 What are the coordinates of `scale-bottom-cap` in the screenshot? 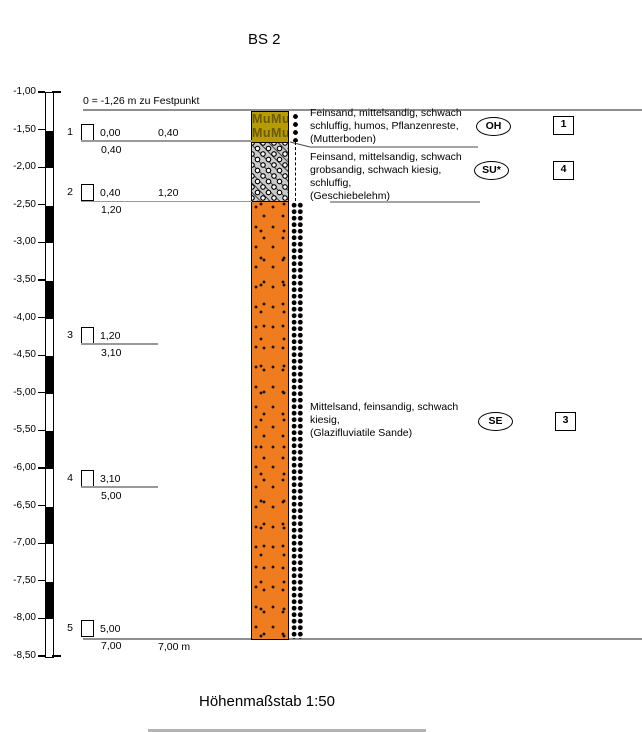 It's located at (56, 656).